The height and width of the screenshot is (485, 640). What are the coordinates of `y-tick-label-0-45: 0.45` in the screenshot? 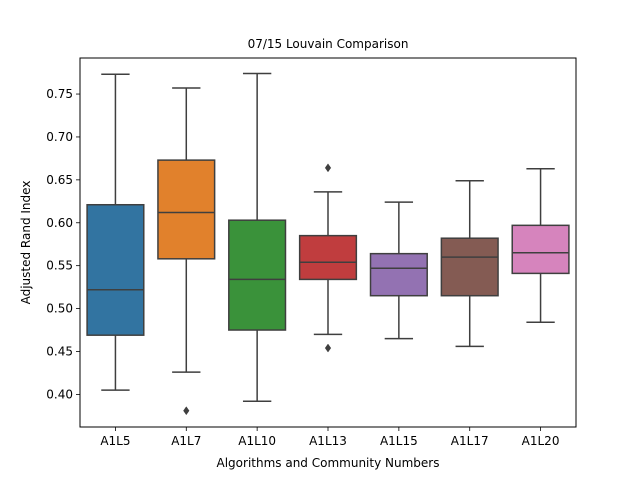 It's located at (59, 351).